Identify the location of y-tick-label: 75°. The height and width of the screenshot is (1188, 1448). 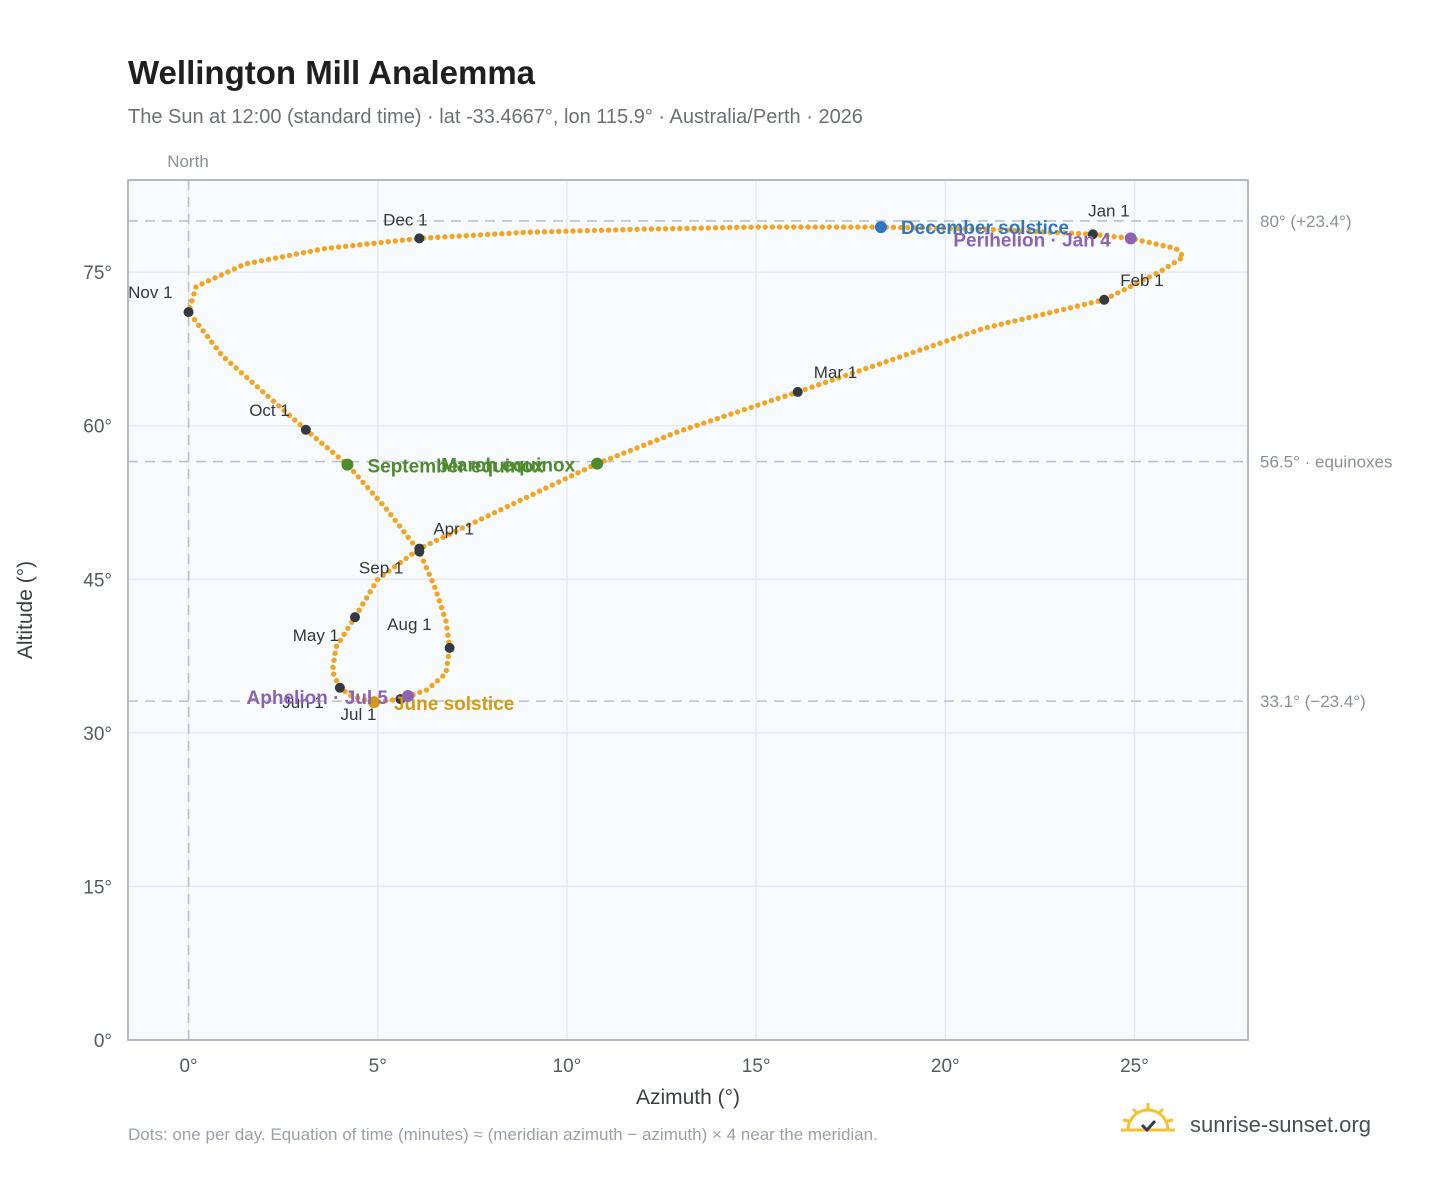
(97, 273).